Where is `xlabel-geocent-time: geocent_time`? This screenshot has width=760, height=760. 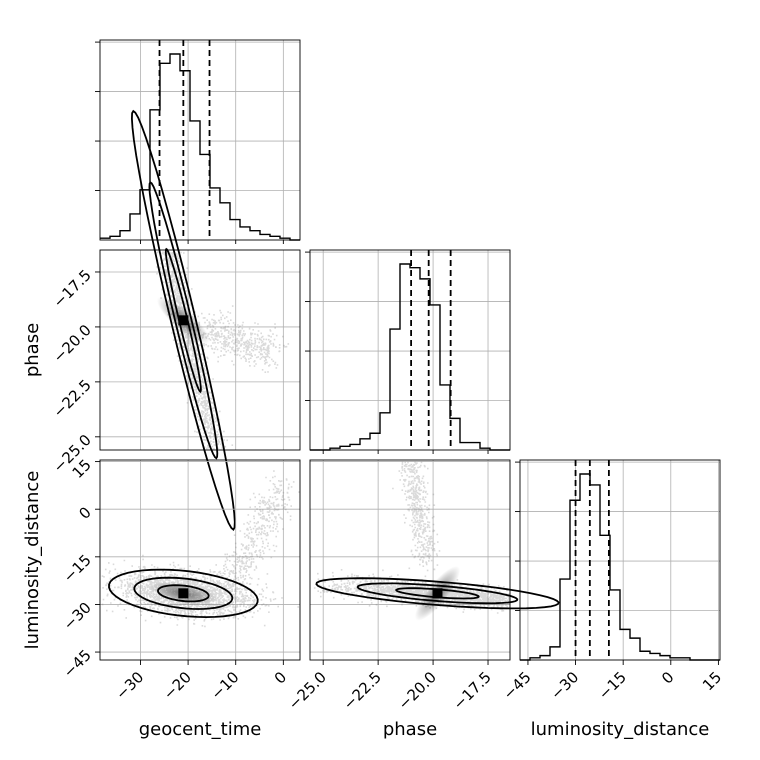 xlabel-geocent-time: geocent_time is located at coordinates (200, 729).